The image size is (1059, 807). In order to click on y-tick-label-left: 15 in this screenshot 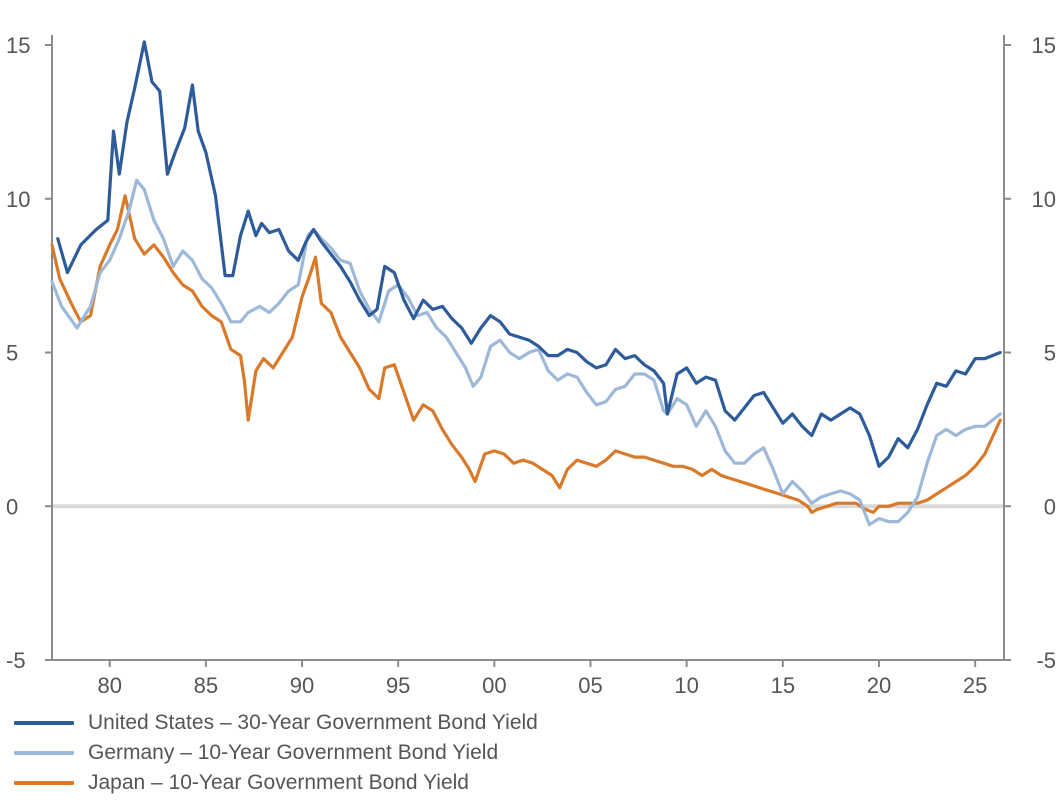, I will do `click(18, 45)`.